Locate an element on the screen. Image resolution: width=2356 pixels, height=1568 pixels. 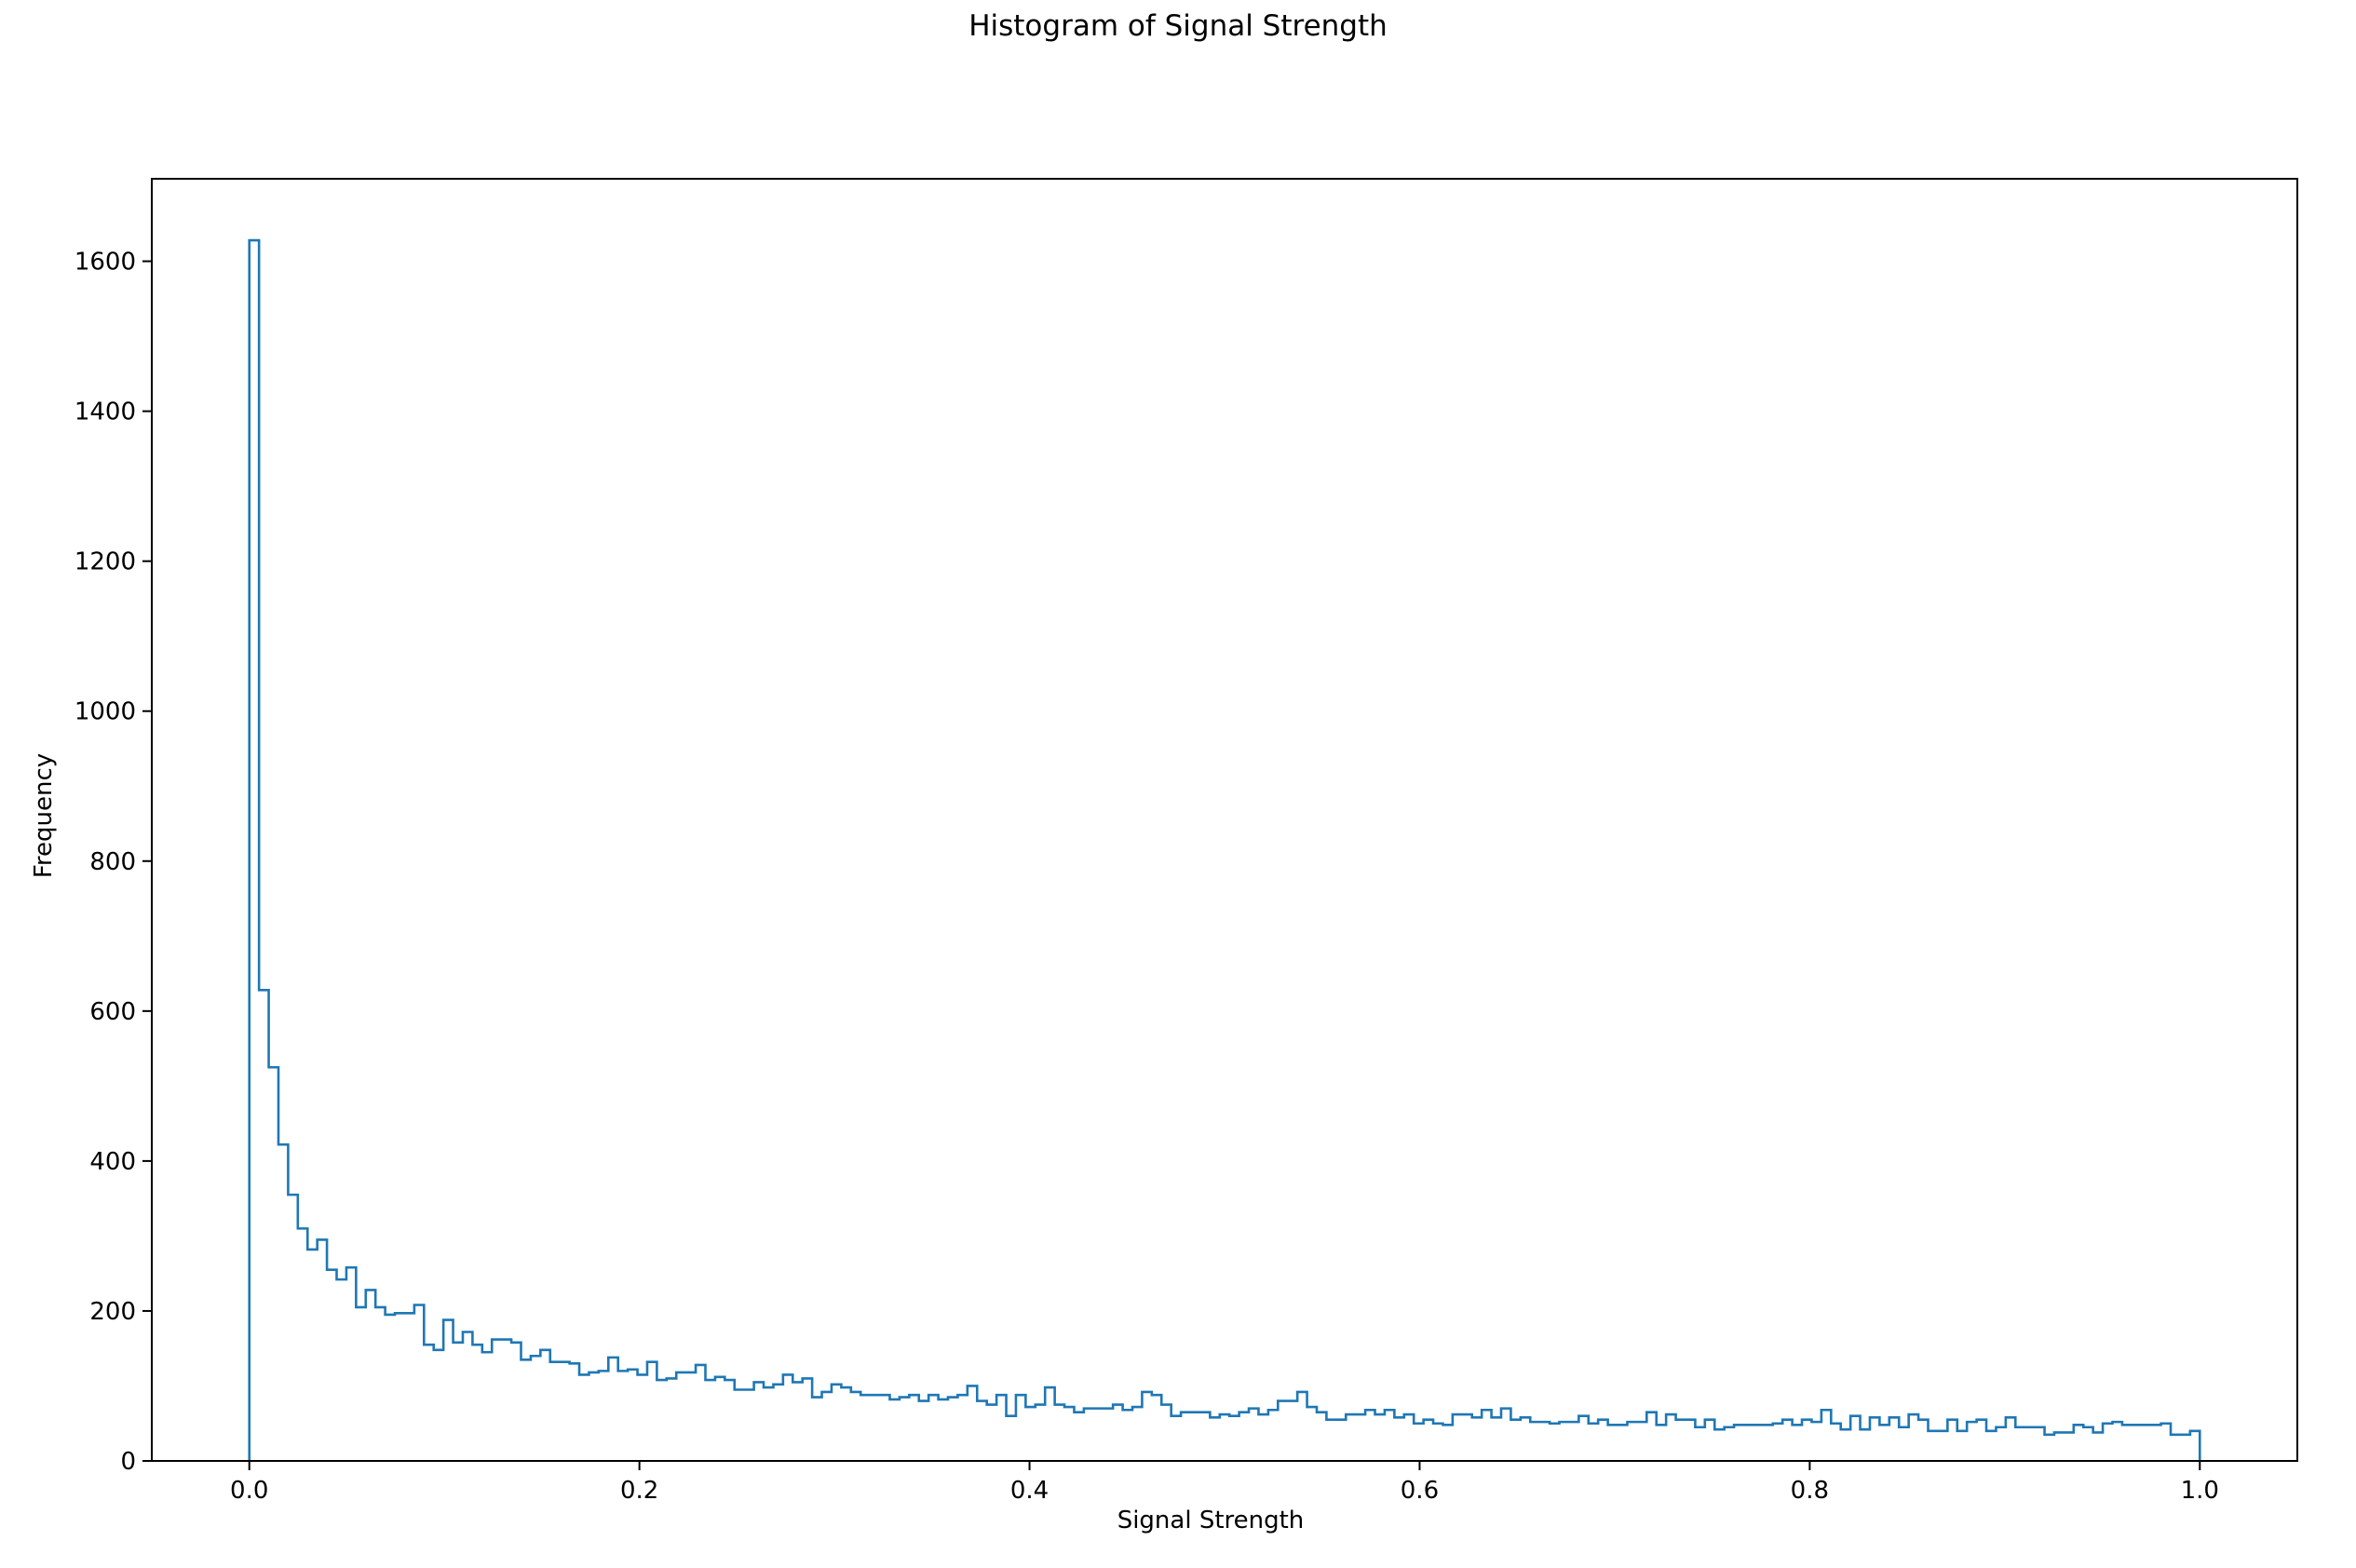
y-tick-label: 1200 is located at coordinates (105, 562).